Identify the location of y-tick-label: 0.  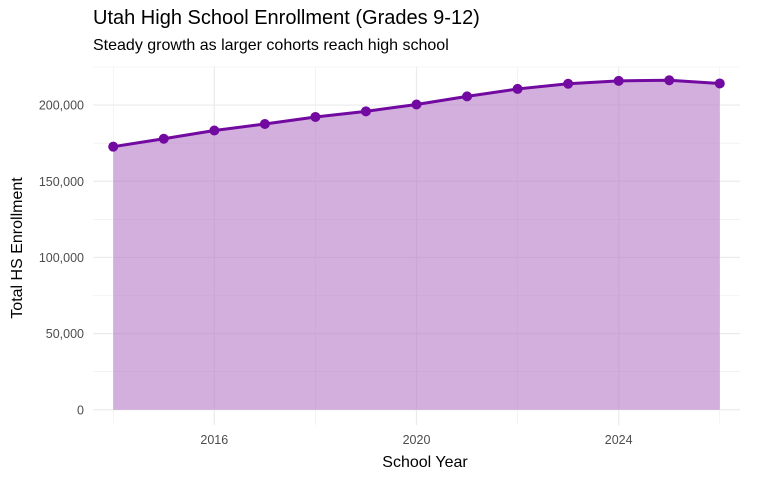
(80, 410).